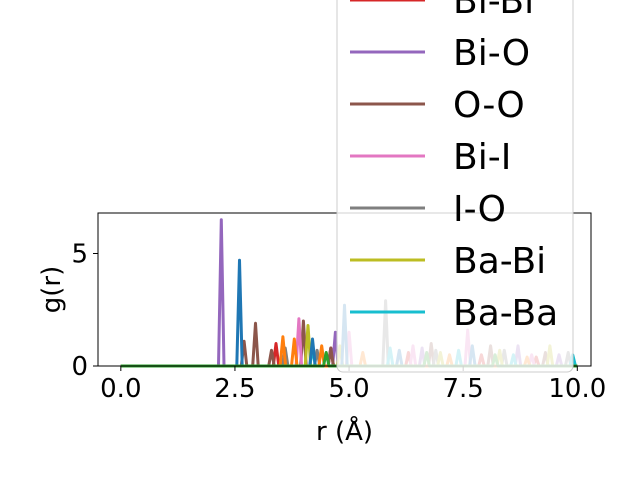 This screenshot has height=480, width=640. Describe the element at coordinates (344, 431) in the screenshot. I see `x-axis-title: r (Å)` at that location.